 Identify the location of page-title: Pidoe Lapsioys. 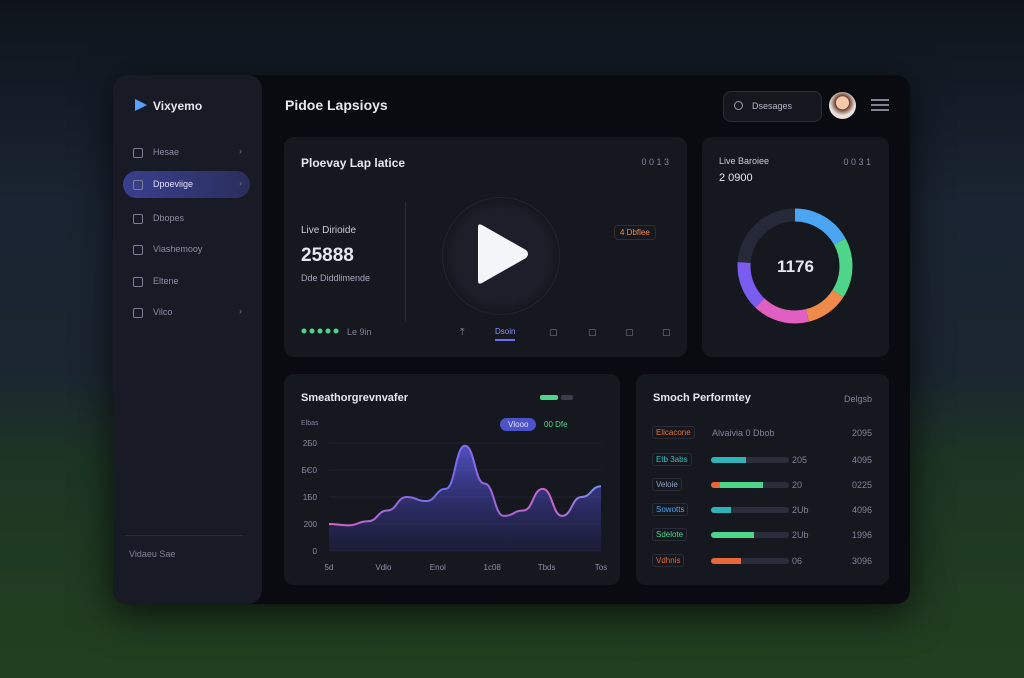
(336, 105).